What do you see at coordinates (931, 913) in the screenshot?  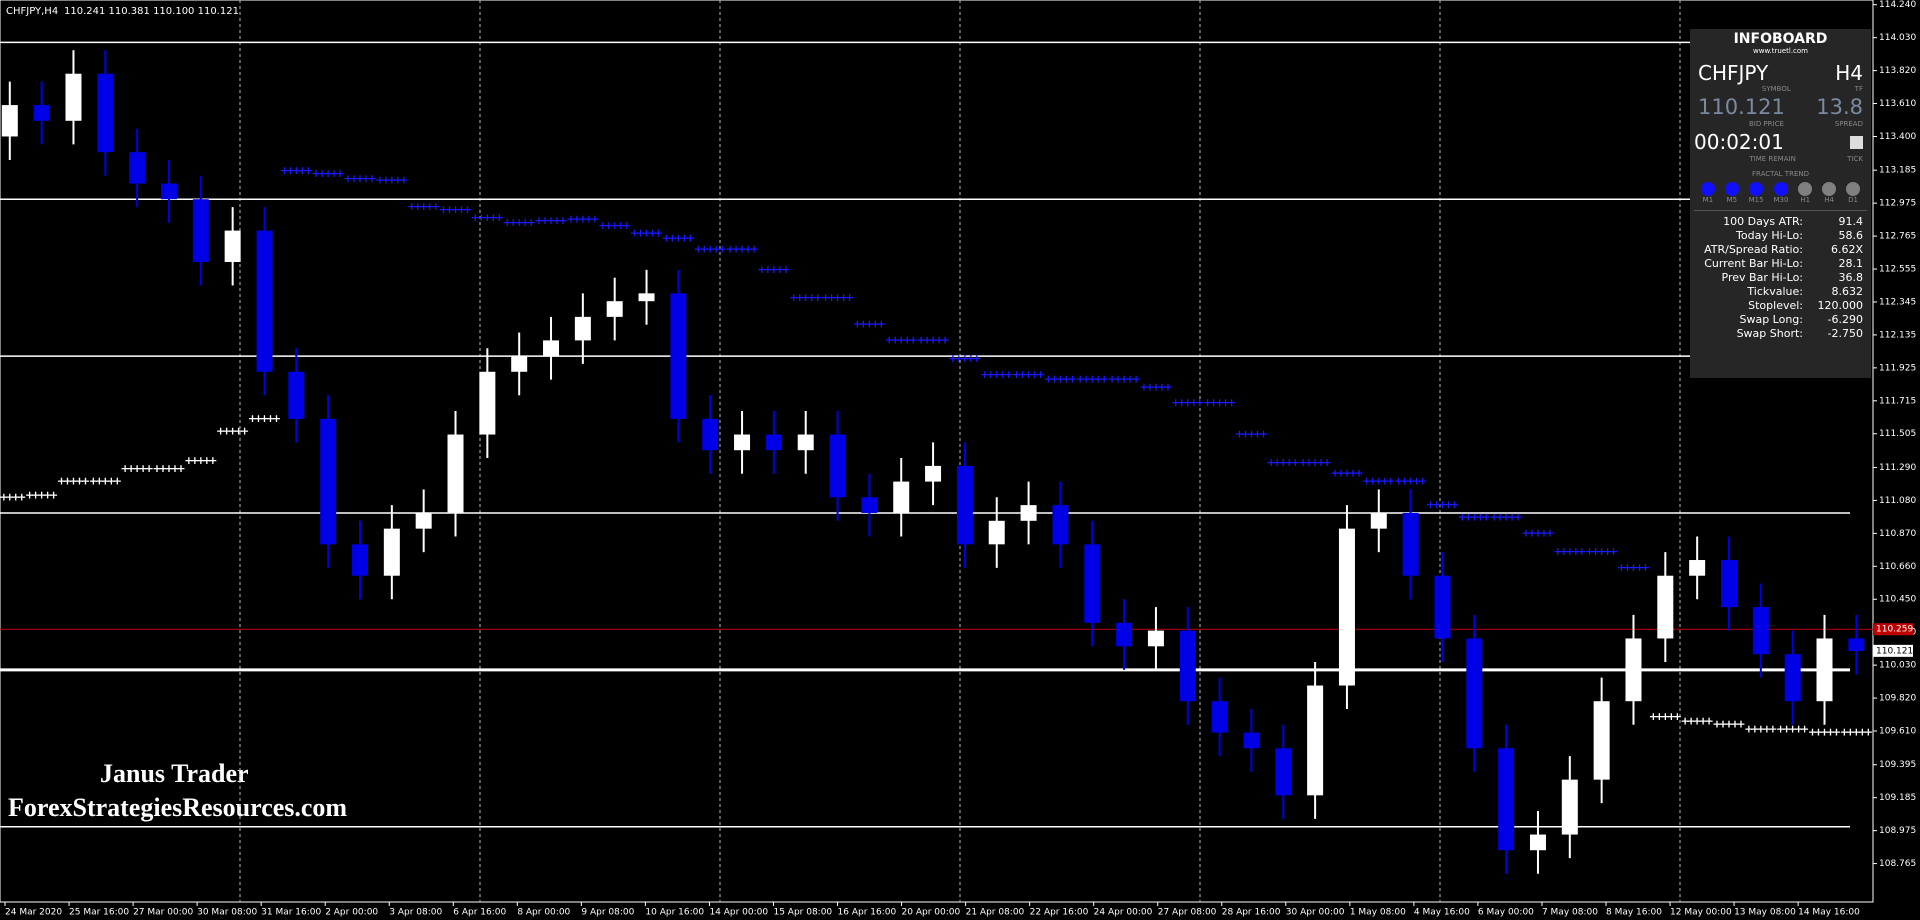 I see `x-tick-label: 20 Apr 00:00` at bounding box center [931, 913].